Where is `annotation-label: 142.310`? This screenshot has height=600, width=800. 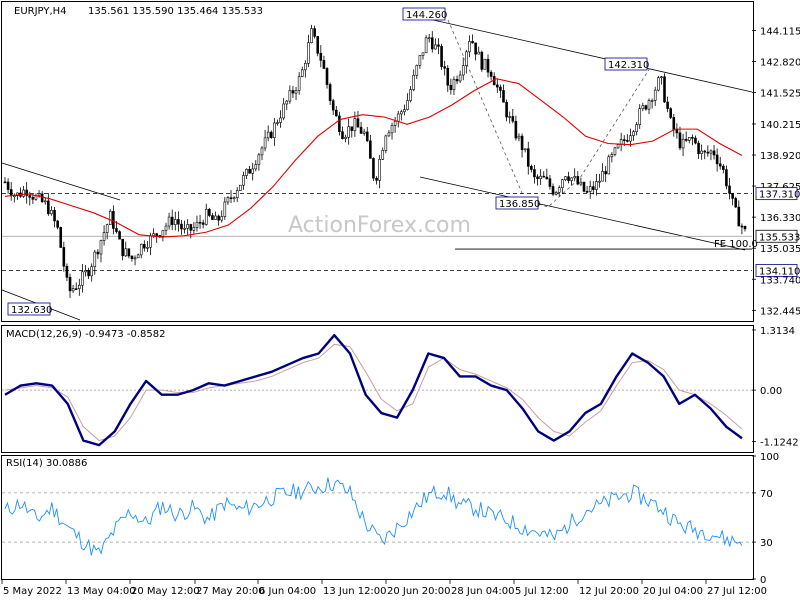 annotation-label: 142.310 is located at coordinates (626, 64).